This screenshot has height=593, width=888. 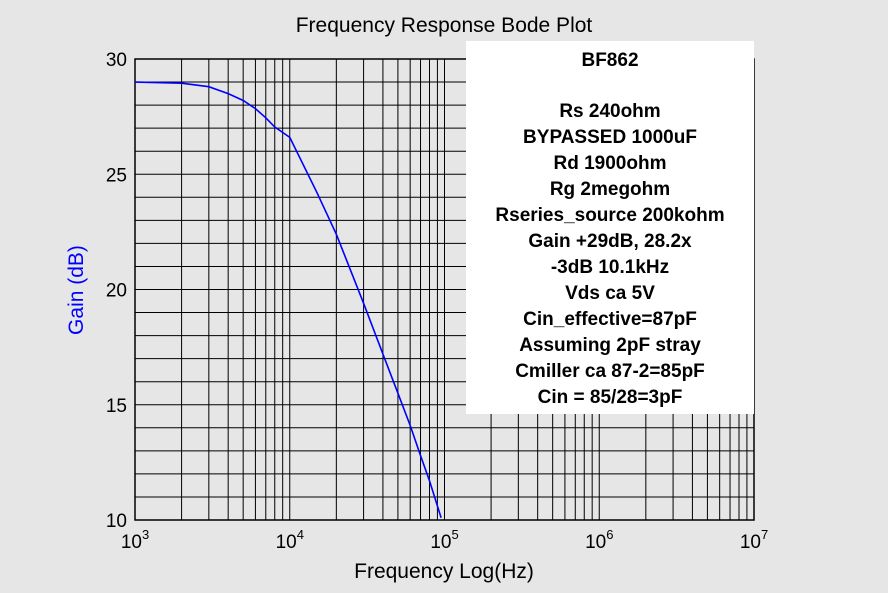 What do you see at coordinates (116, 60) in the screenshot?
I see `y-tick-label: 30` at bounding box center [116, 60].